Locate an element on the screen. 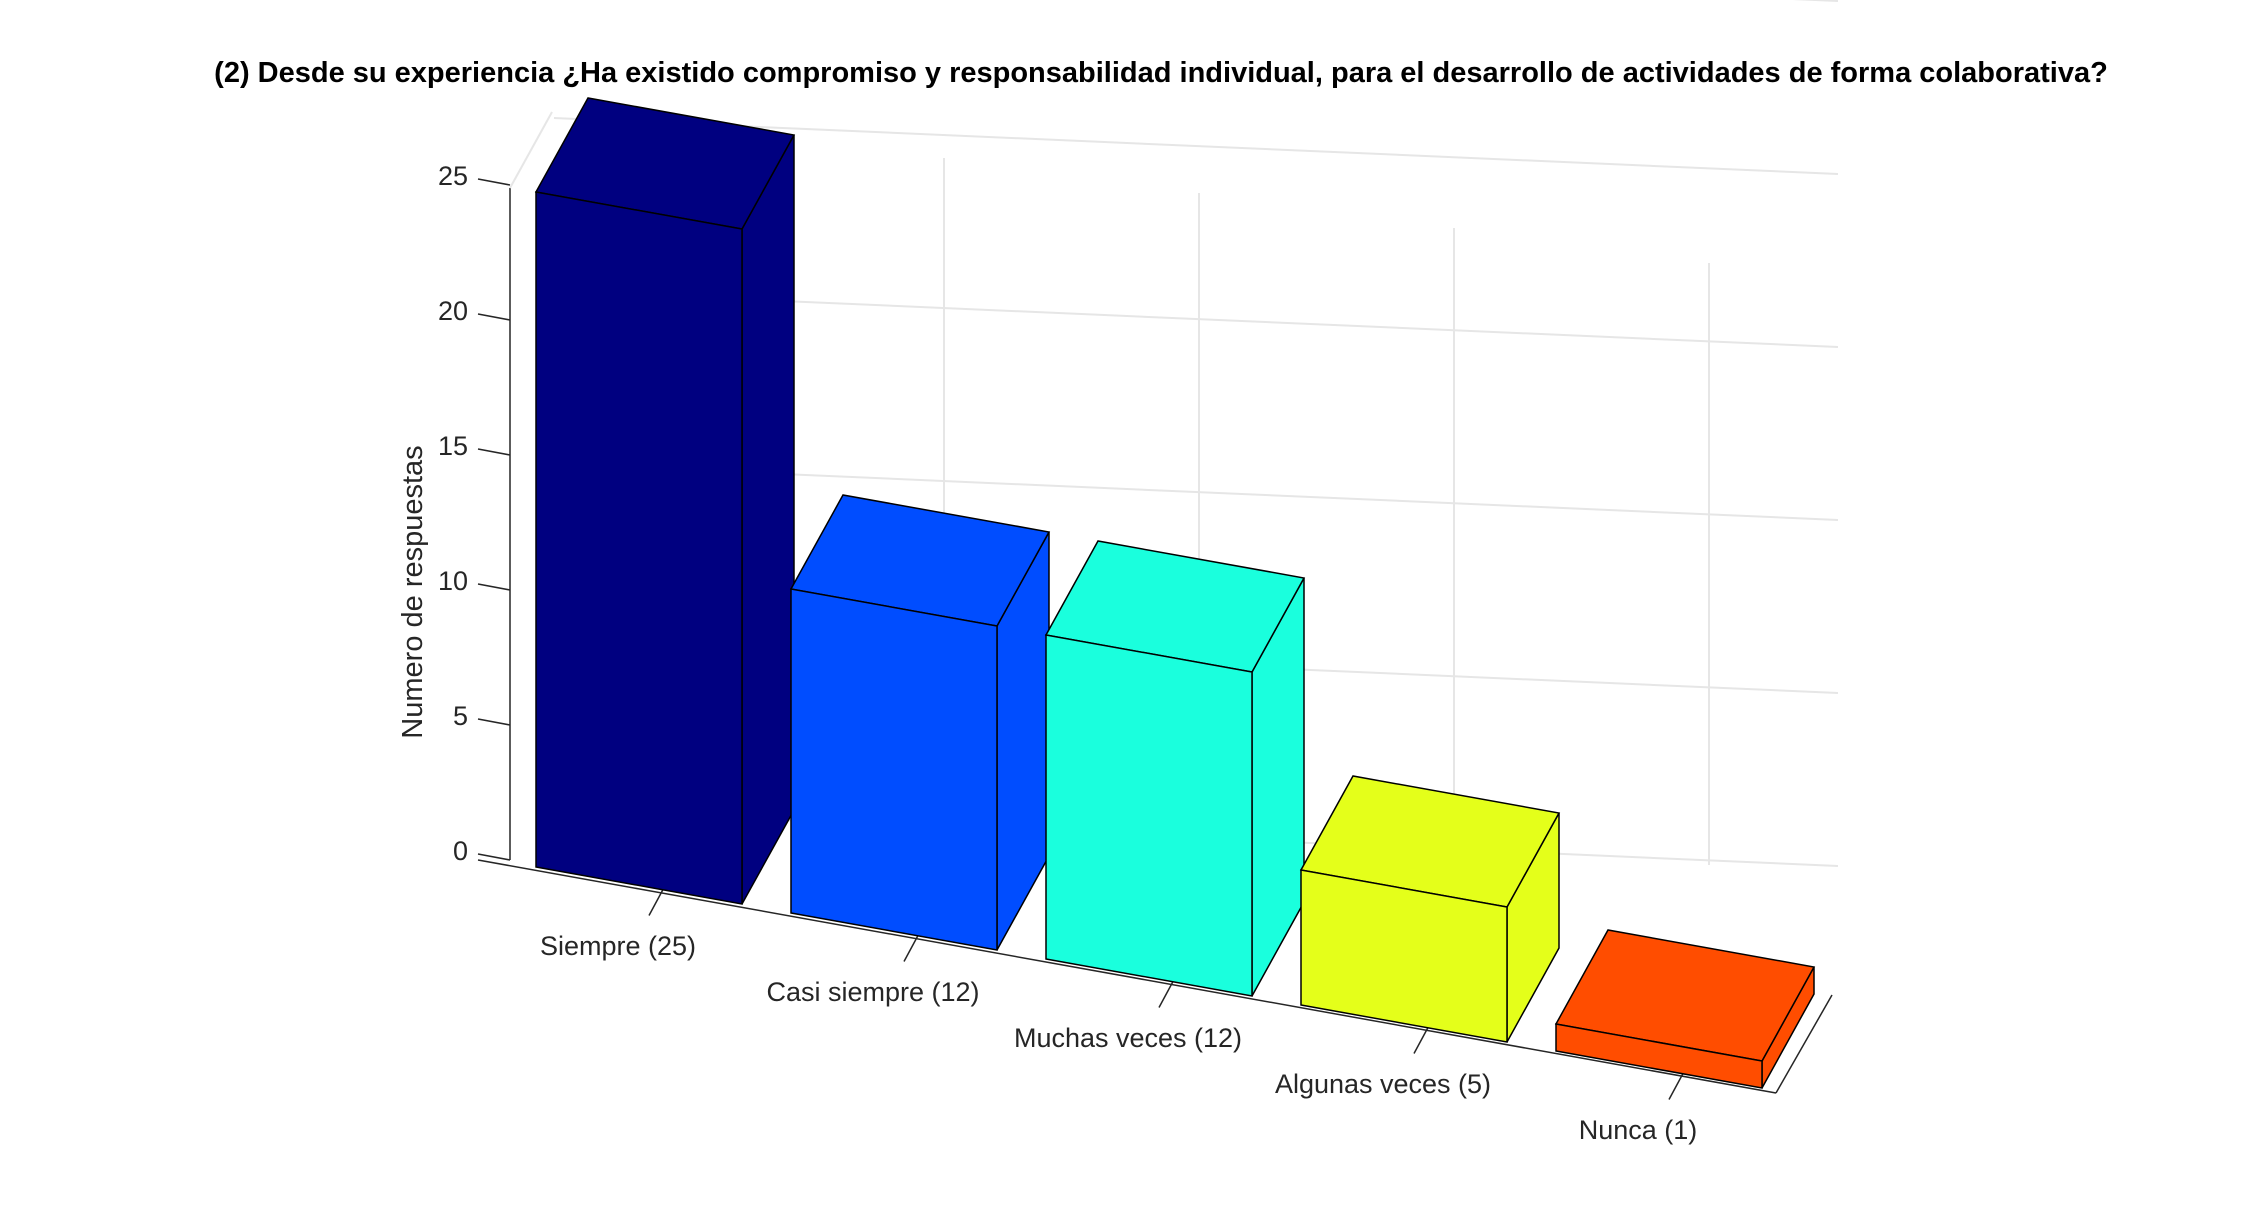  x-axis-line is located at coordinates (1127, 976).